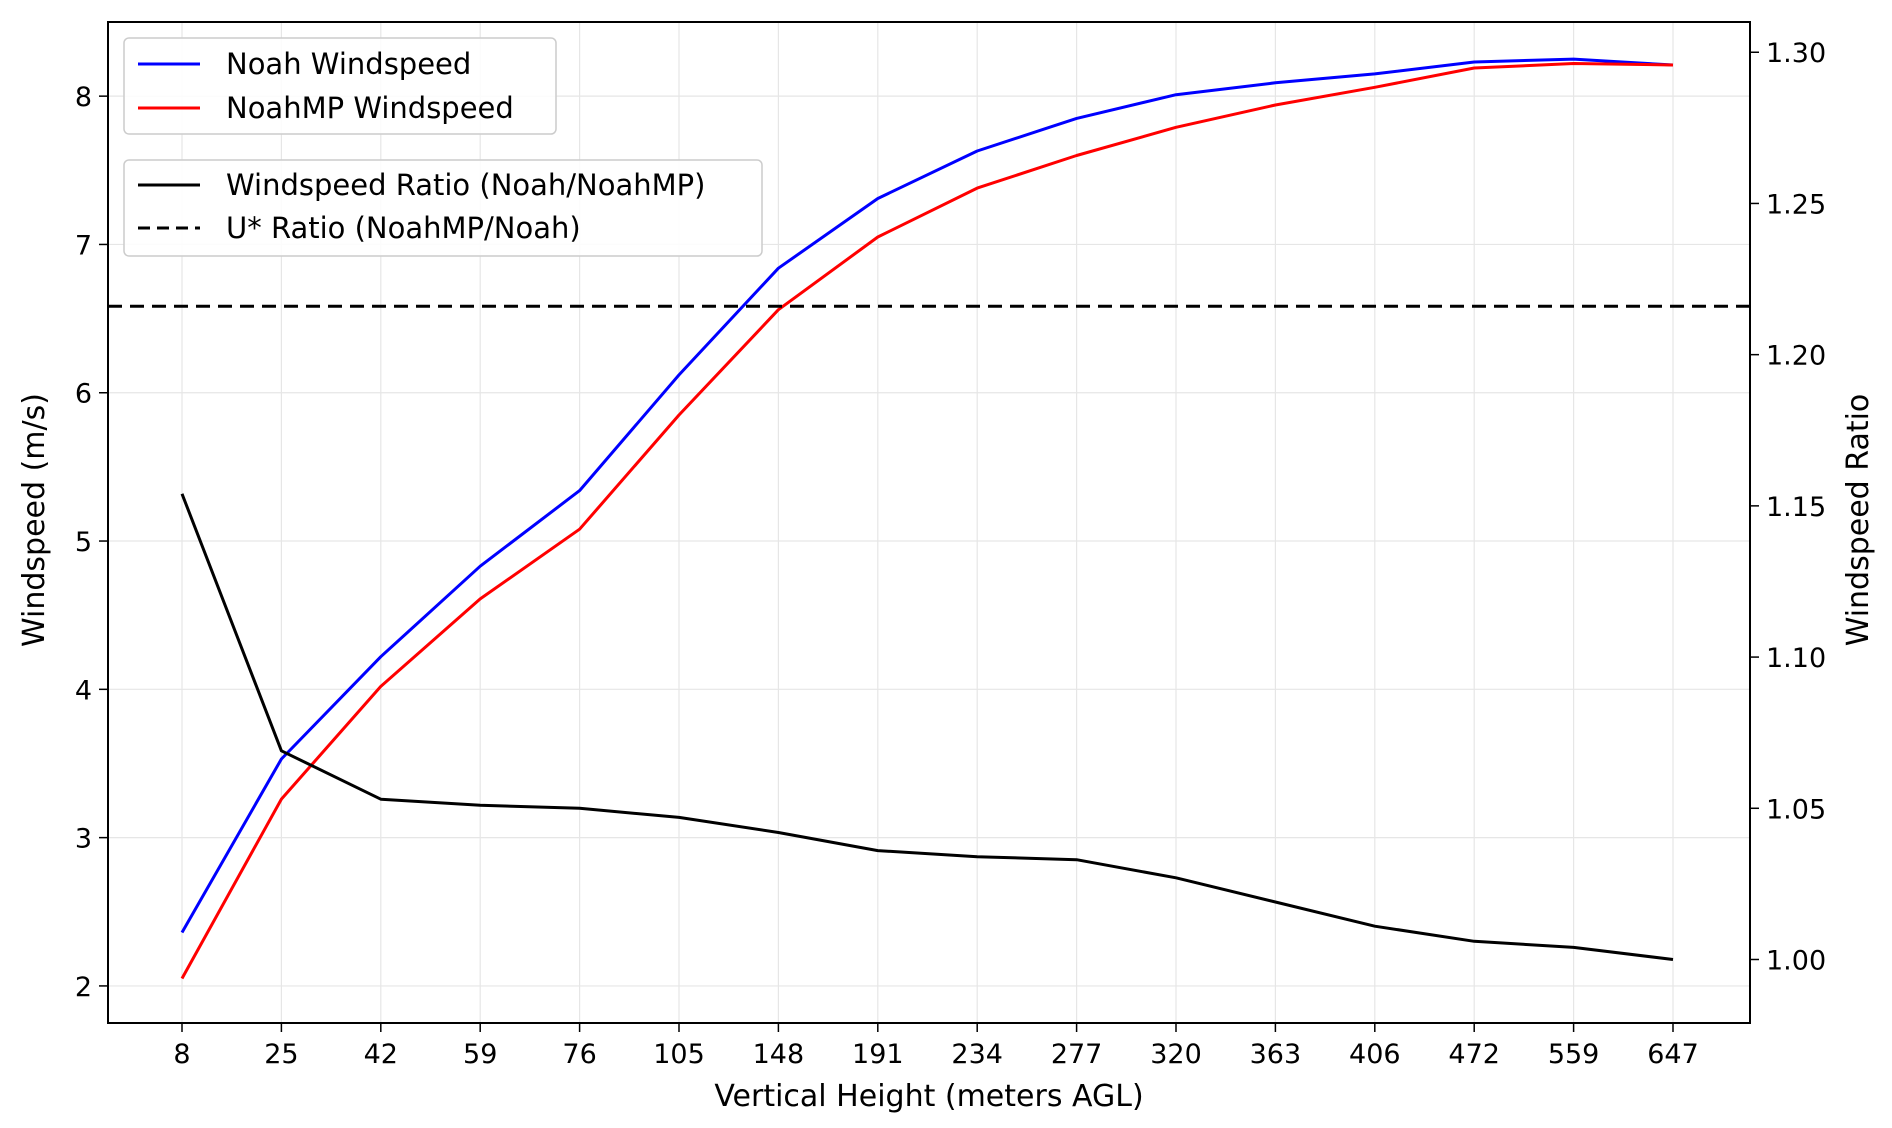 The image size is (1892, 1128). What do you see at coordinates (34, 520) in the screenshot?
I see `left-y-axis-title: Windspeed (m/s)` at bounding box center [34, 520].